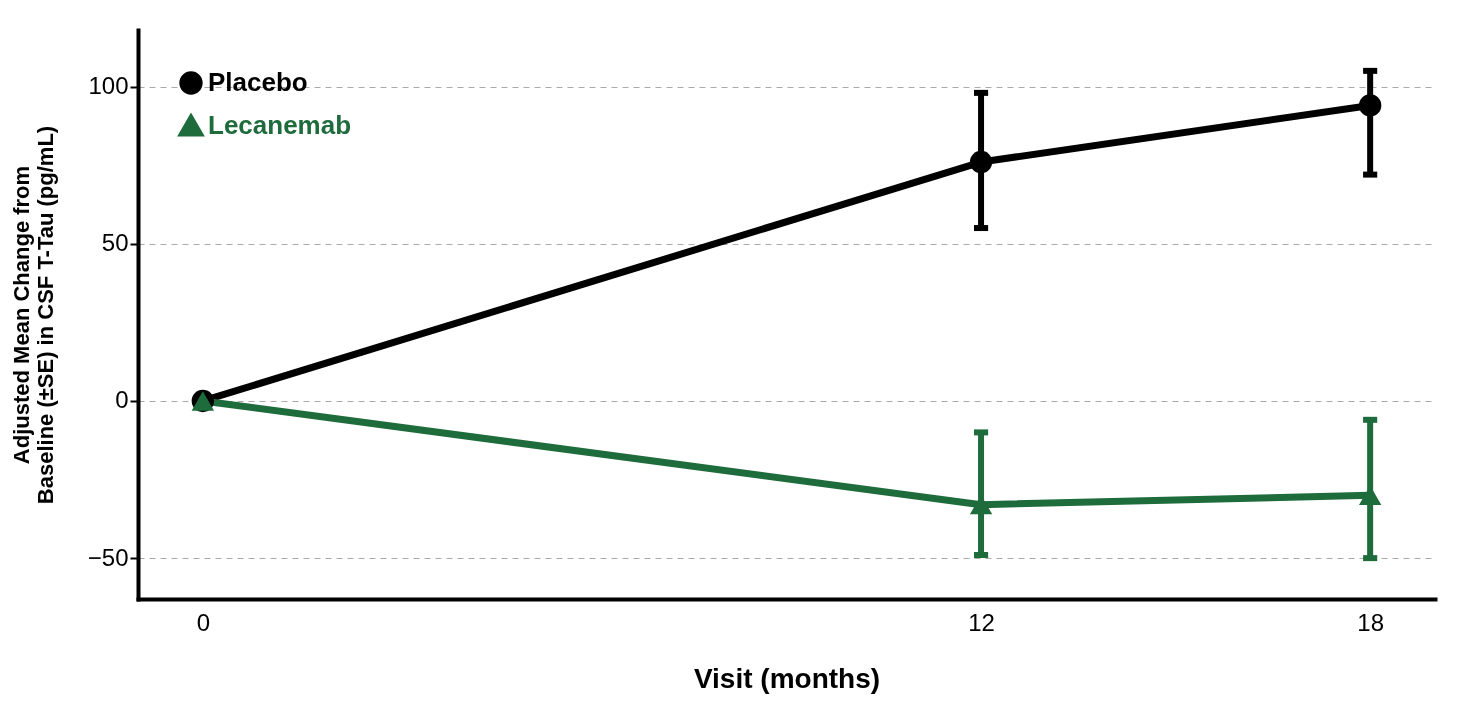 The height and width of the screenshot is (703, 1465). I want to click on legend-label: Placebo, so click(258, 82).